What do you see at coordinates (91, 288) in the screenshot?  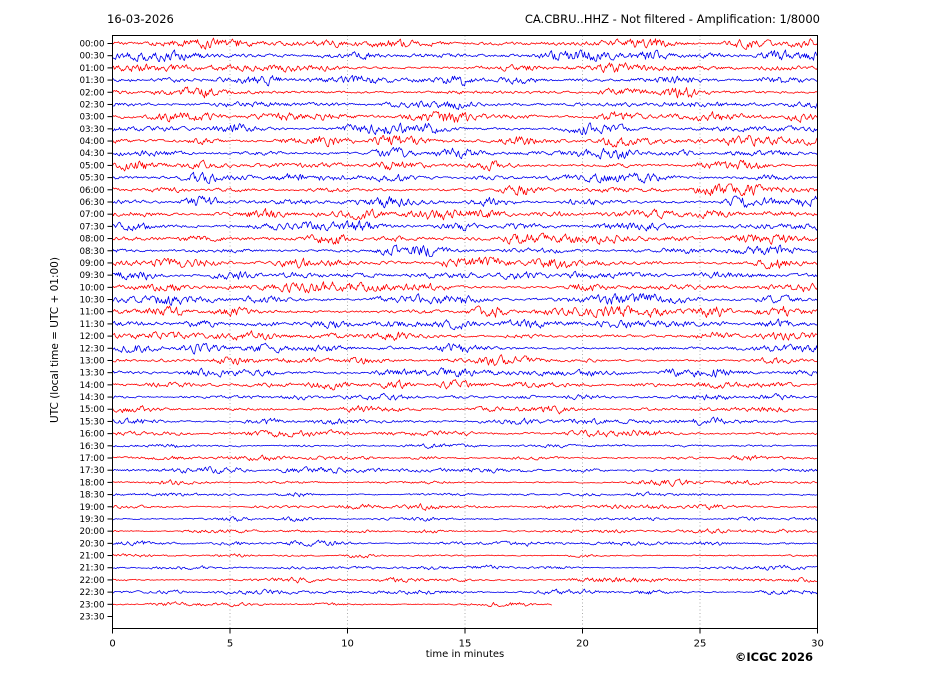 I see `y-tick-label: 10:00` at bounding box center [91, 288].